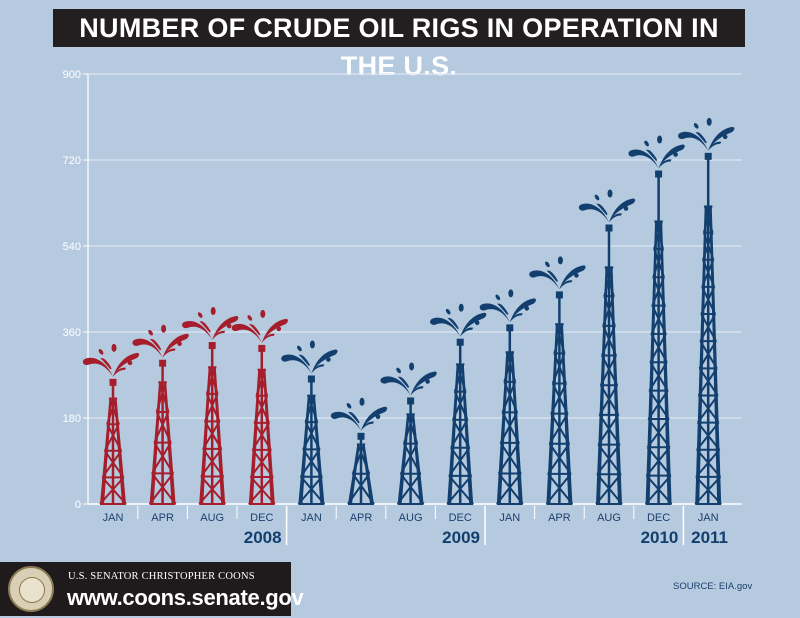  Describe the element at coordinates (78, 505) in the screenshot. I see `y-tick-label: 0` at that location.